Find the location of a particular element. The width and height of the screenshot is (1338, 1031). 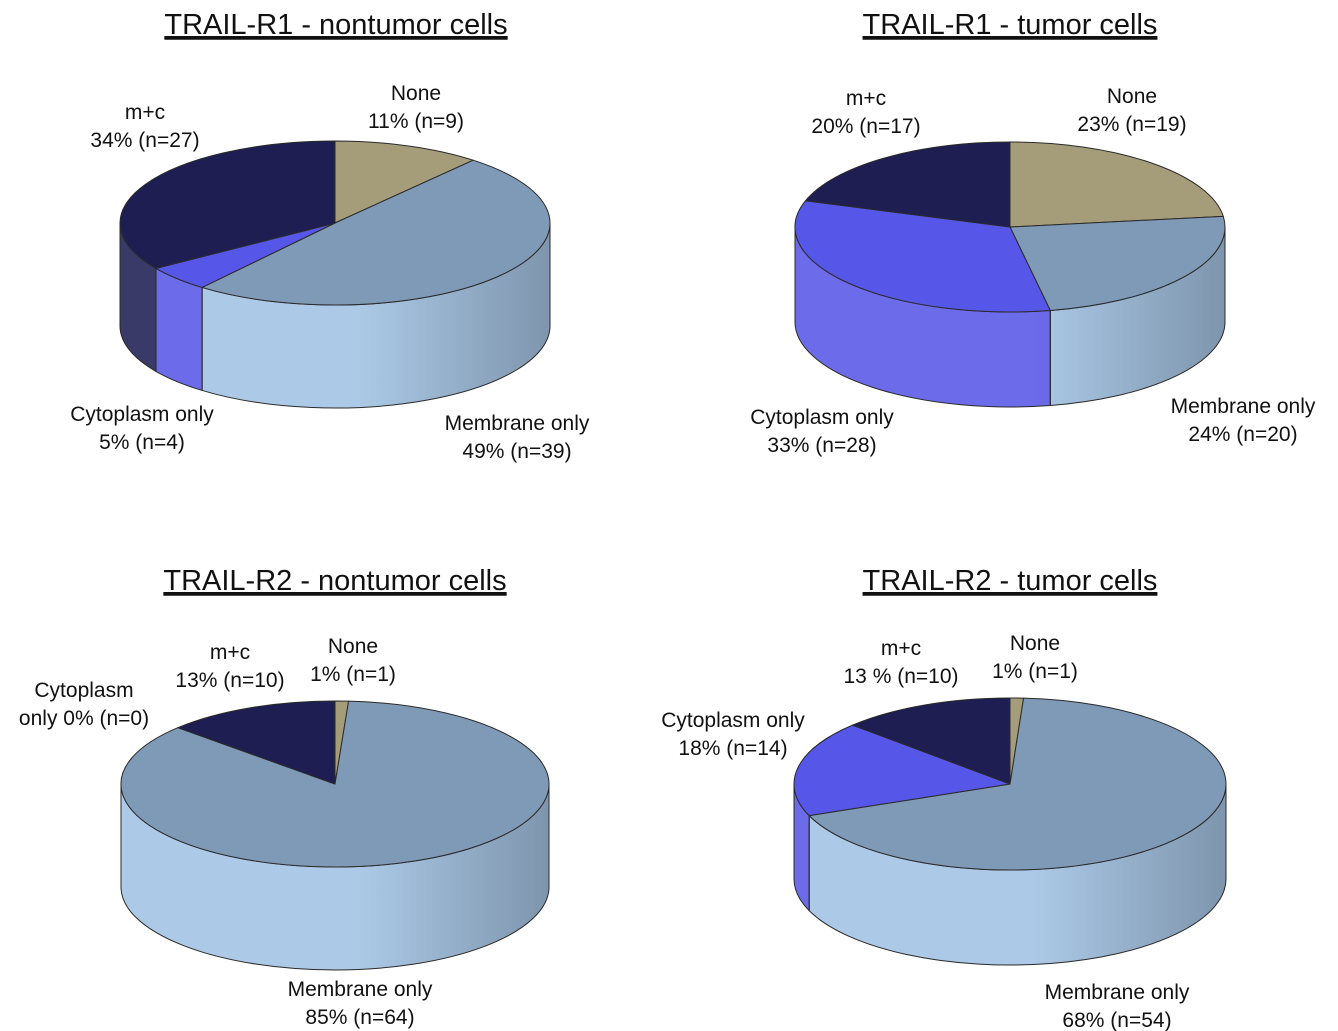

slice-label-m-c: m+c 13% (n=10) is located at coordinates (229, 666).